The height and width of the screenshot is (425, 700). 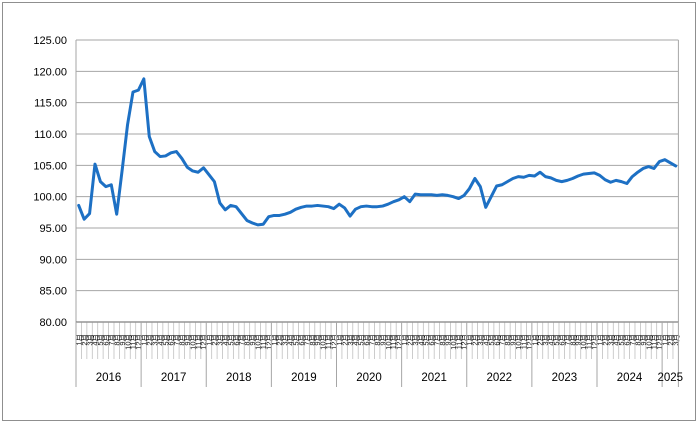 What do you see at coordinates (630, 378) in the screenshot?
I see `year-label: 2024` at bounding box center [630, 378].